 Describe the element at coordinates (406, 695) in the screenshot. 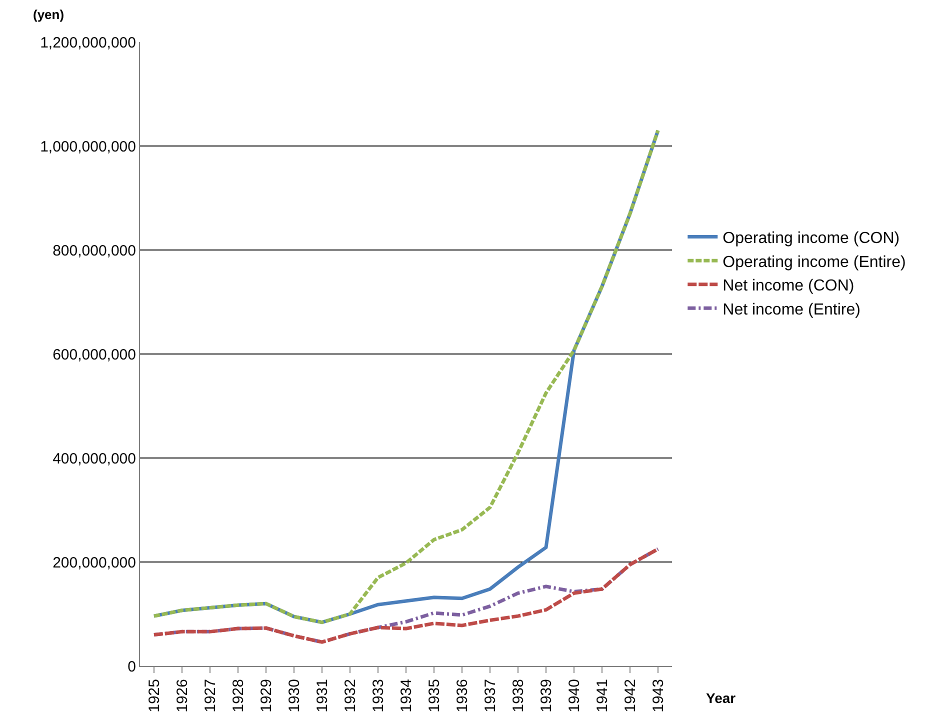

I see `x-tick-label: 1934` at that location.